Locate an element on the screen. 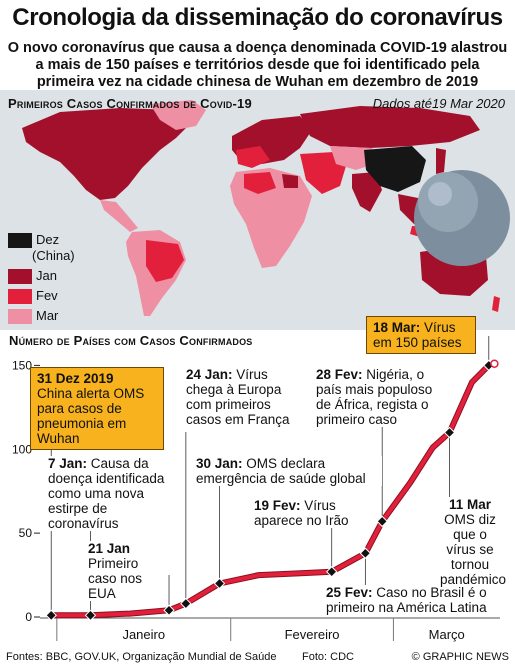  callout-mar18: 18 Mar: Vírus em 150 países is located at coordinates (421, 335).